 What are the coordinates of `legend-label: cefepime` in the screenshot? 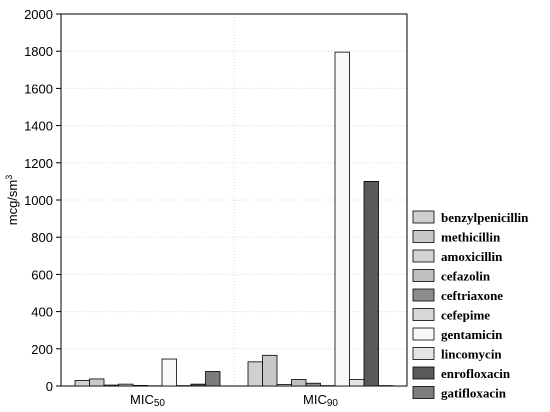 It's located at (465, 315).